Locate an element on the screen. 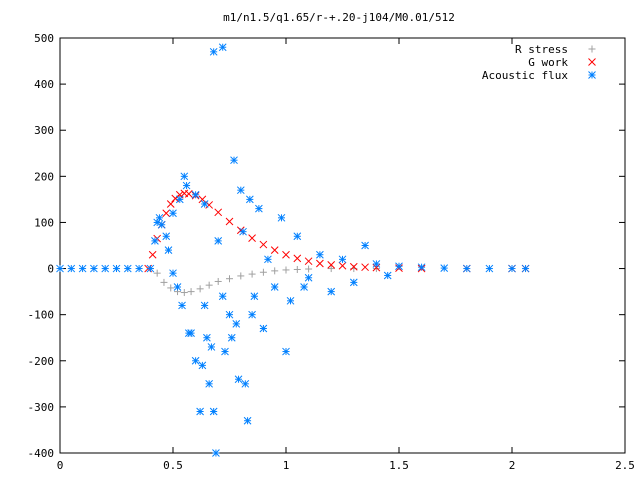 Image resolution: width=640 pixels, height=480 pixels. y-tick-label: 200 is located at coordinates (44, 176).